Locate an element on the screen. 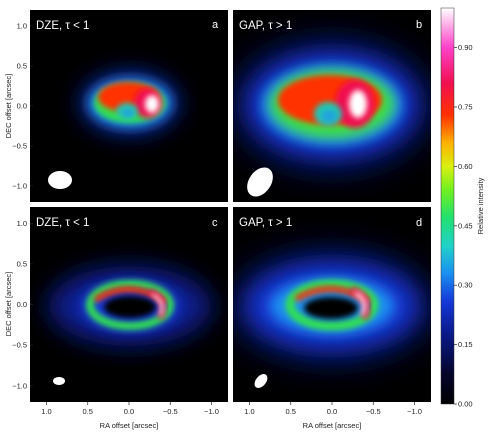 The height and width of the screenshot is (442, 491). y-axis-bottom-tick-label: 0.5 is located at coordinates (22, 263).